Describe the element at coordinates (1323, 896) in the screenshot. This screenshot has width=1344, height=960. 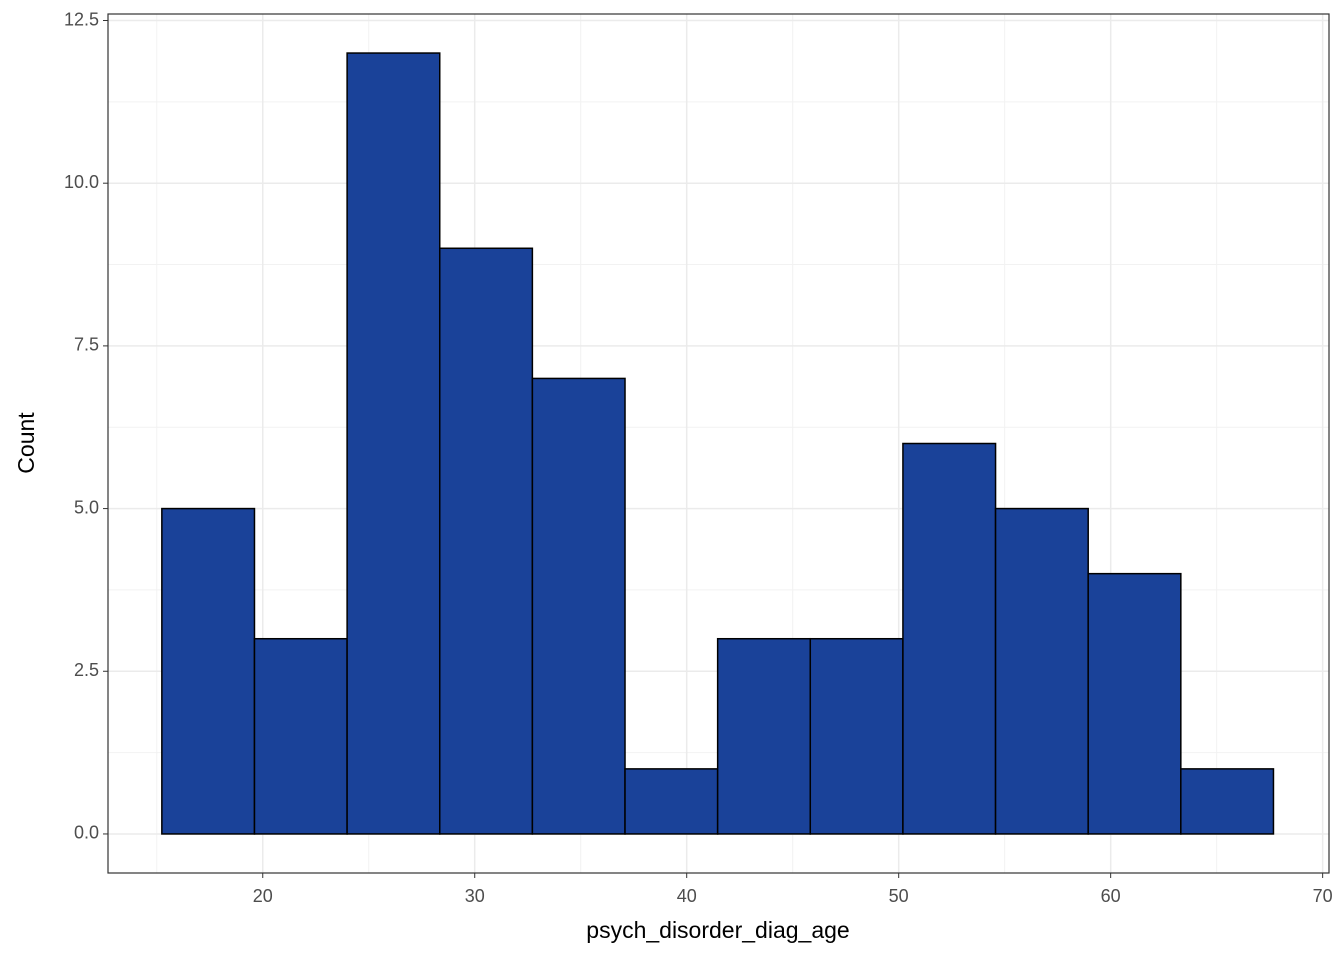
I see `x-tick-label: 70` at that location.